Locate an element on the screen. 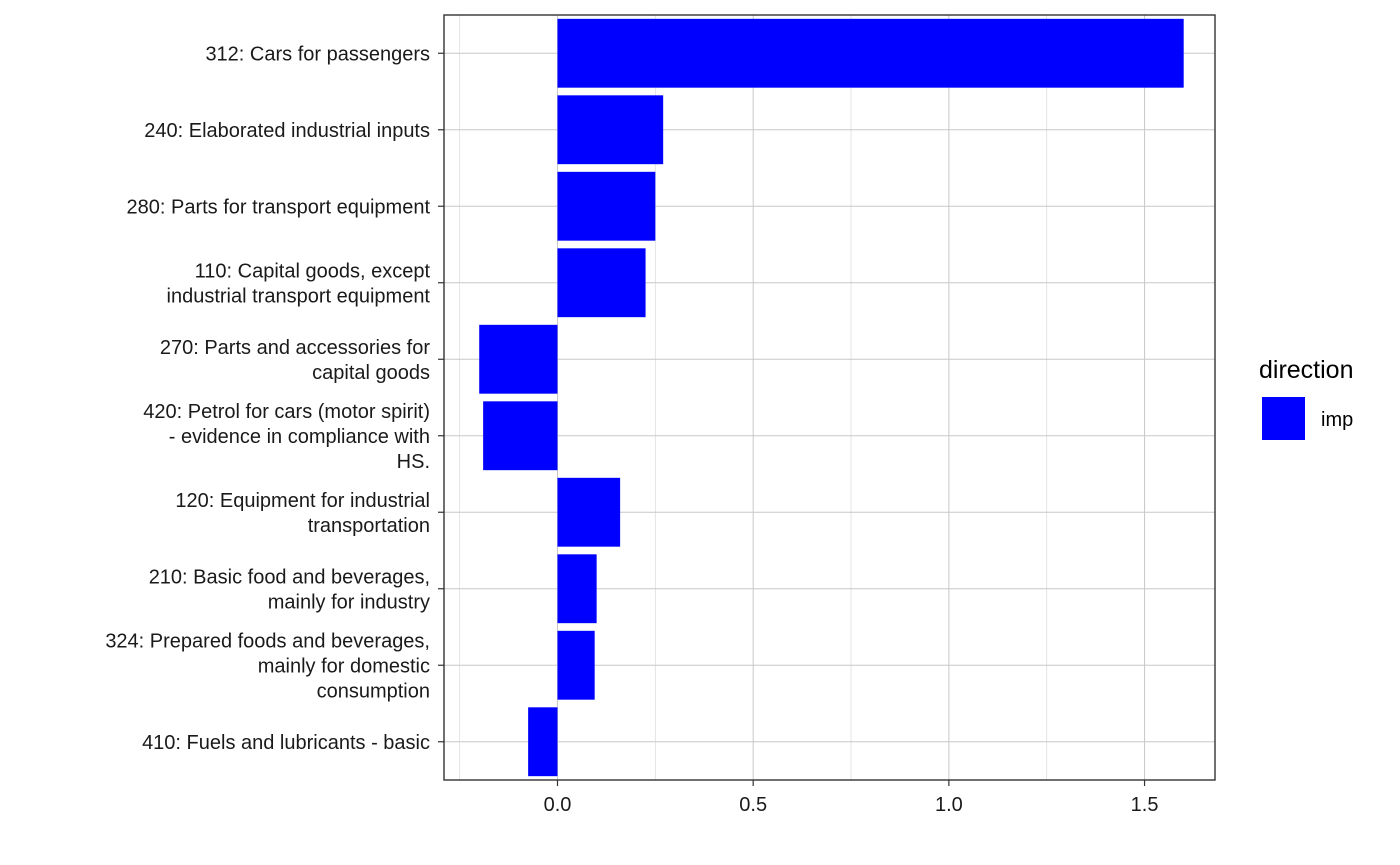 The height and width of the screenshot is (865, 1400). x-tick-label: 0.5 is located at coordinates (753, 805).